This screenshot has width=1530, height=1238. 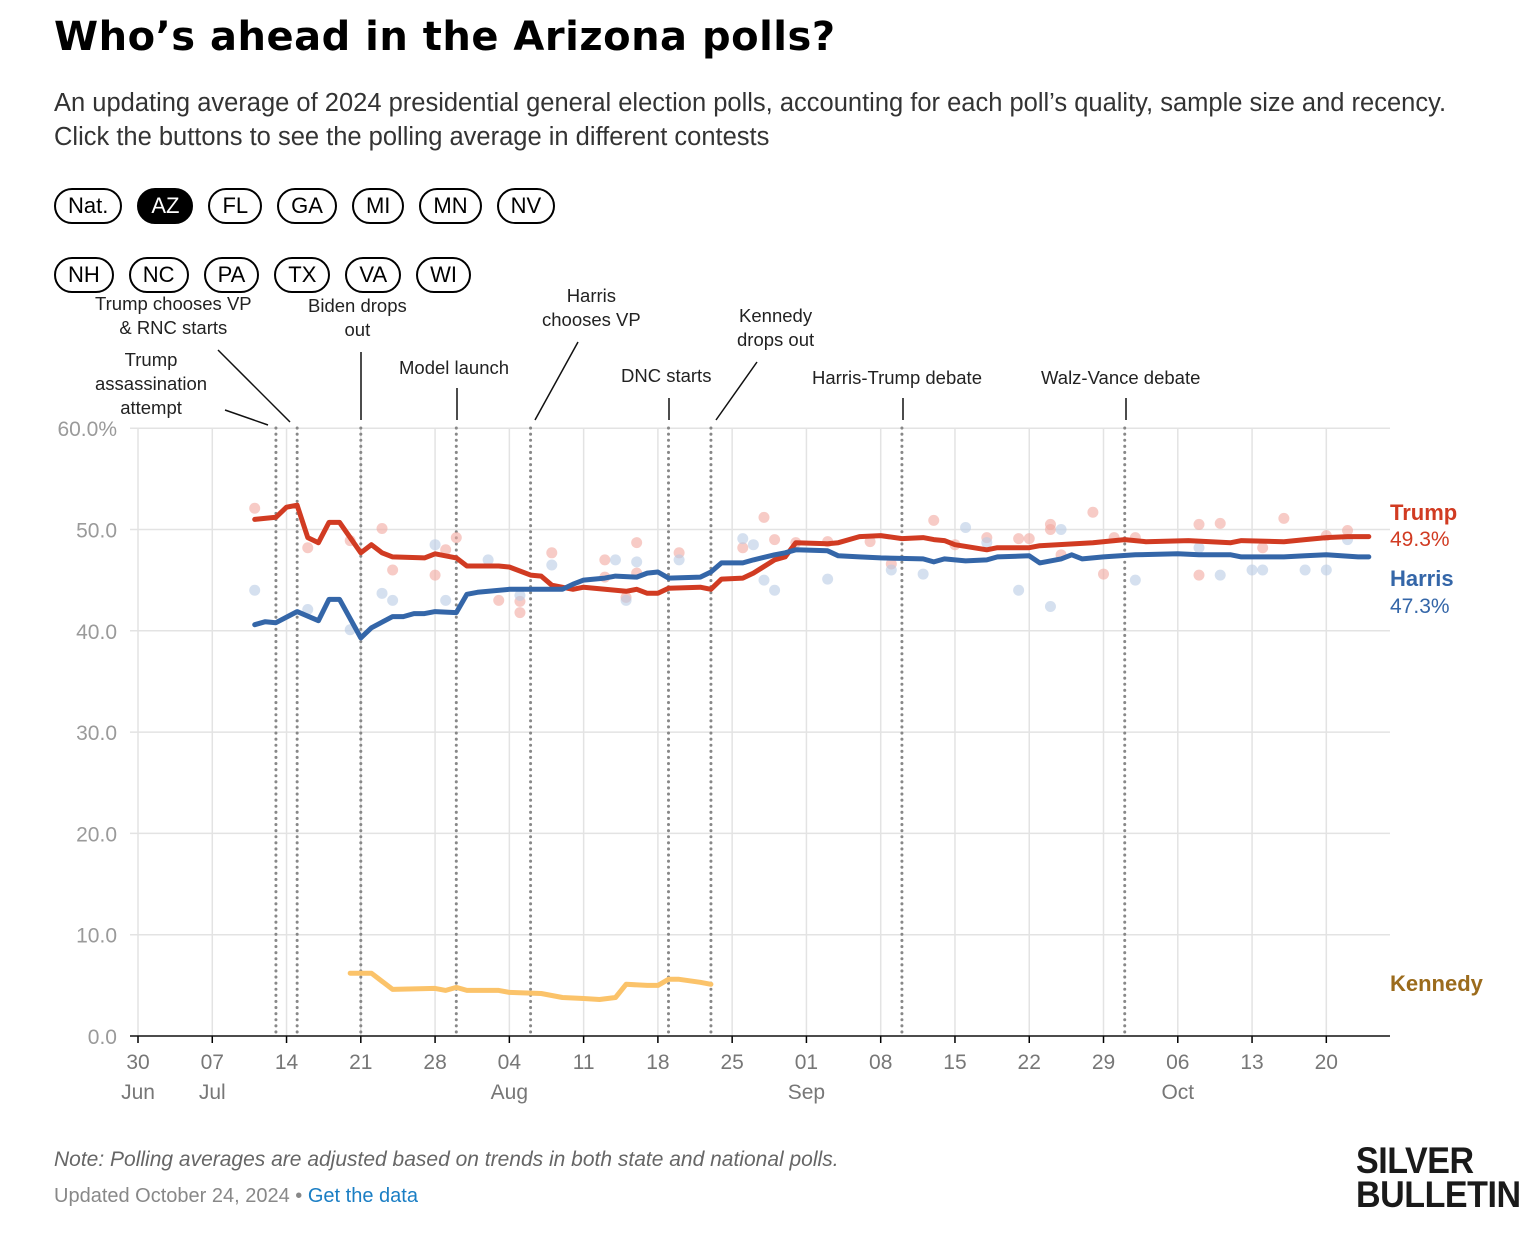 I want to click on contest-button-nh: NH, so click(x=84, y=275).